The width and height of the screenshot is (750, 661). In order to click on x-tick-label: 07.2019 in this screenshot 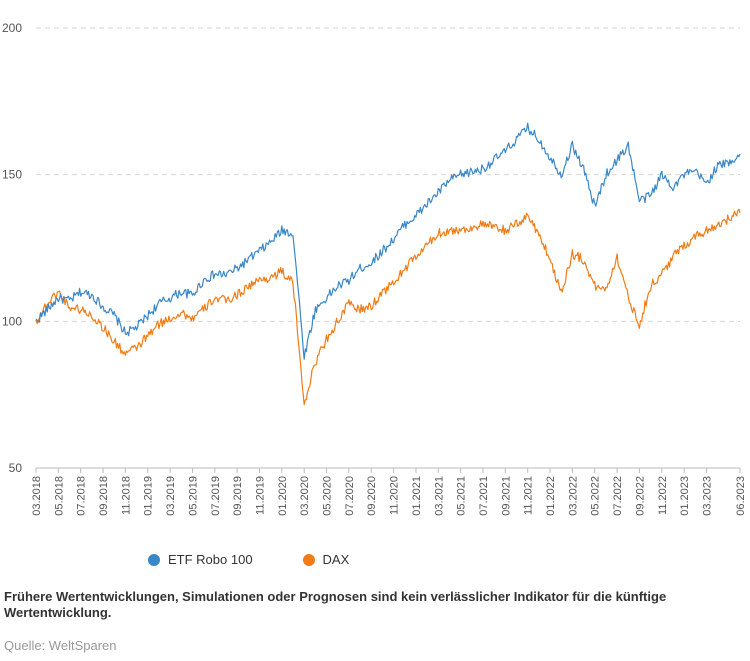, I will do `click(216, 496)`.